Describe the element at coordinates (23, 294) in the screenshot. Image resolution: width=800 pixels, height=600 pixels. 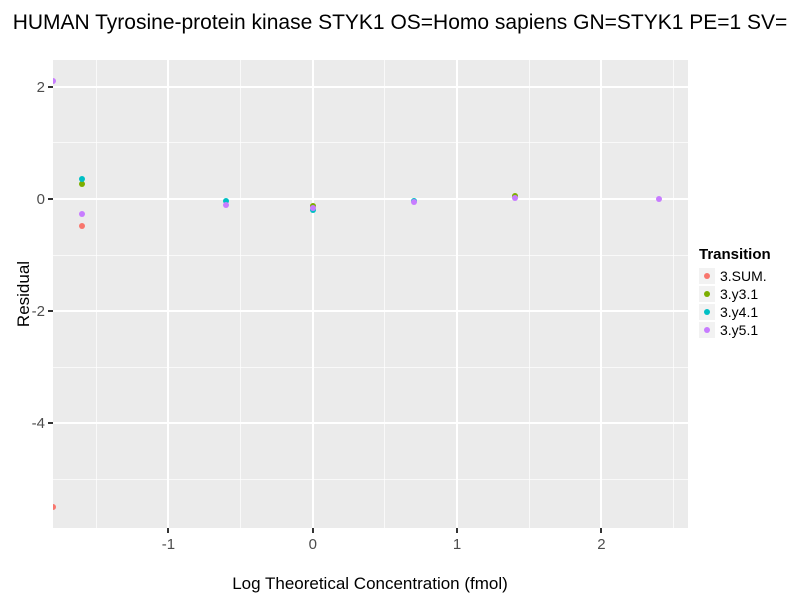
I see `y-axis-title: Residual` at that location.